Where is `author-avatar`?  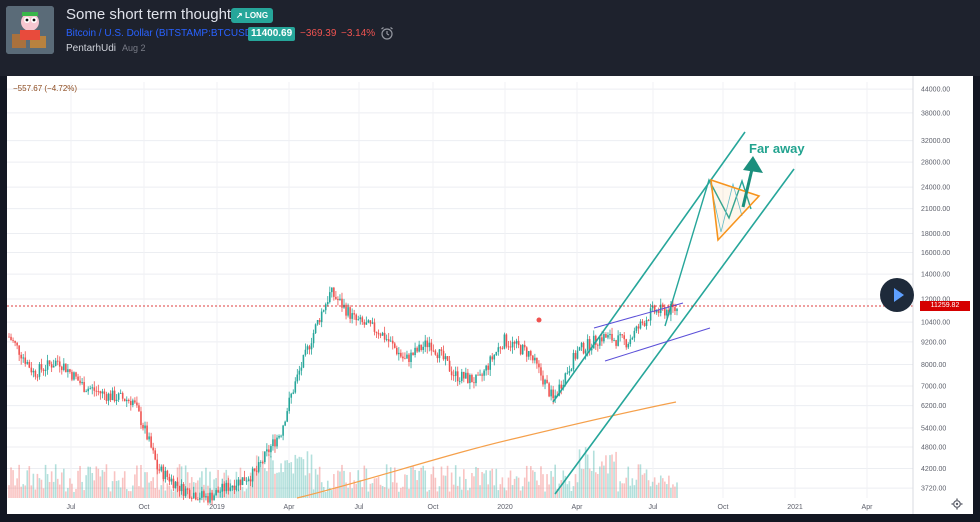 author-avatar is located at coordinates (30, 30).